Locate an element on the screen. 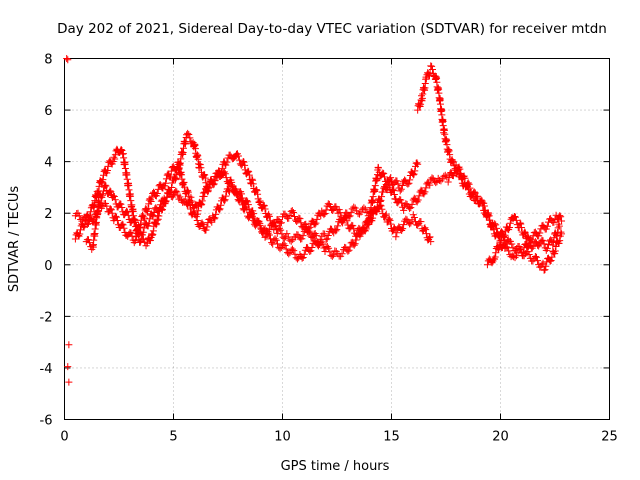  x-tick-label: 25 is located at coordinates (609, 437).